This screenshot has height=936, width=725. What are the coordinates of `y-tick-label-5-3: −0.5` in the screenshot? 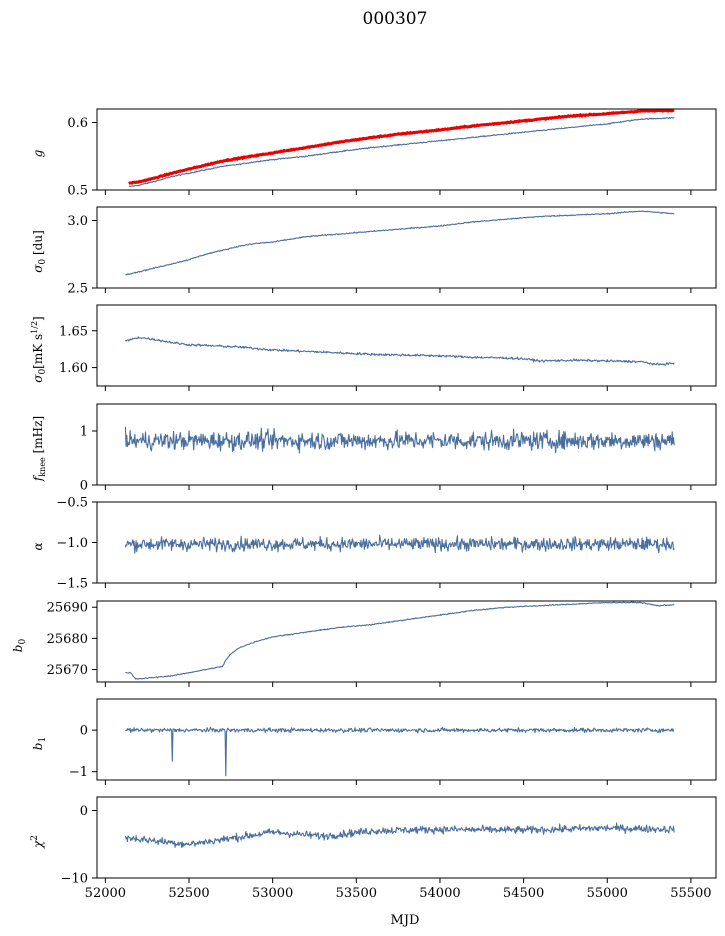 It's located at (72, 503).